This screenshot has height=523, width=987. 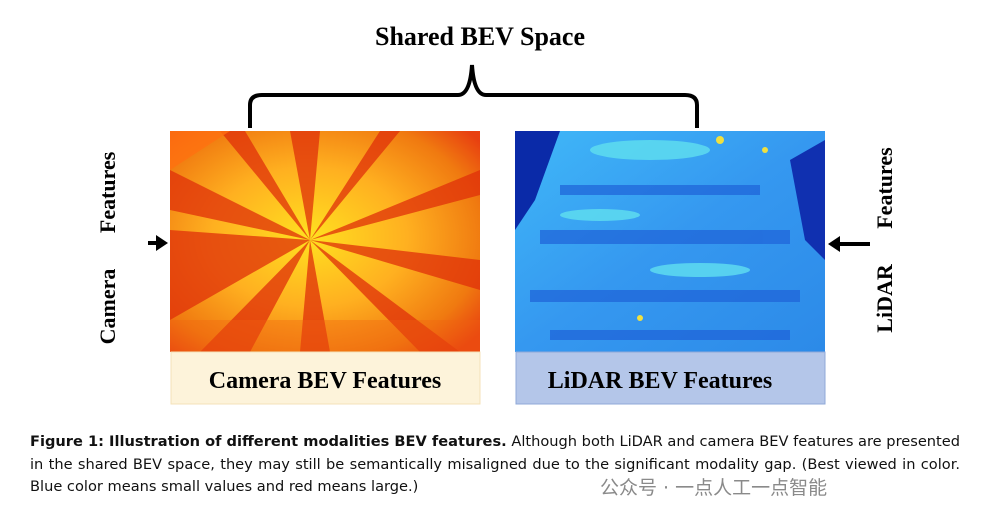 I want to click on arrow-left-head, so click(x=162, y=243).